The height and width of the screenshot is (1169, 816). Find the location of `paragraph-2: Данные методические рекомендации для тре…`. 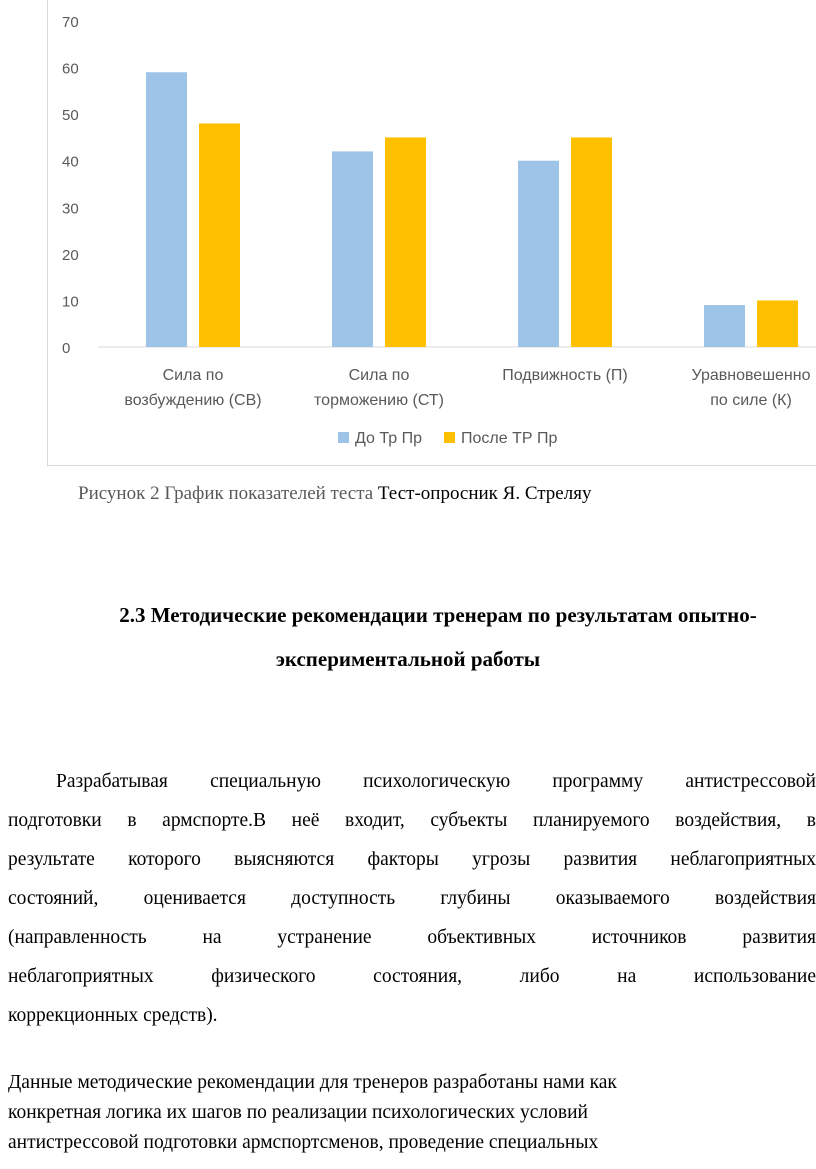

paragraph-2: Данные методические рекомендации для тре… is located at coordinates (412, 1113).